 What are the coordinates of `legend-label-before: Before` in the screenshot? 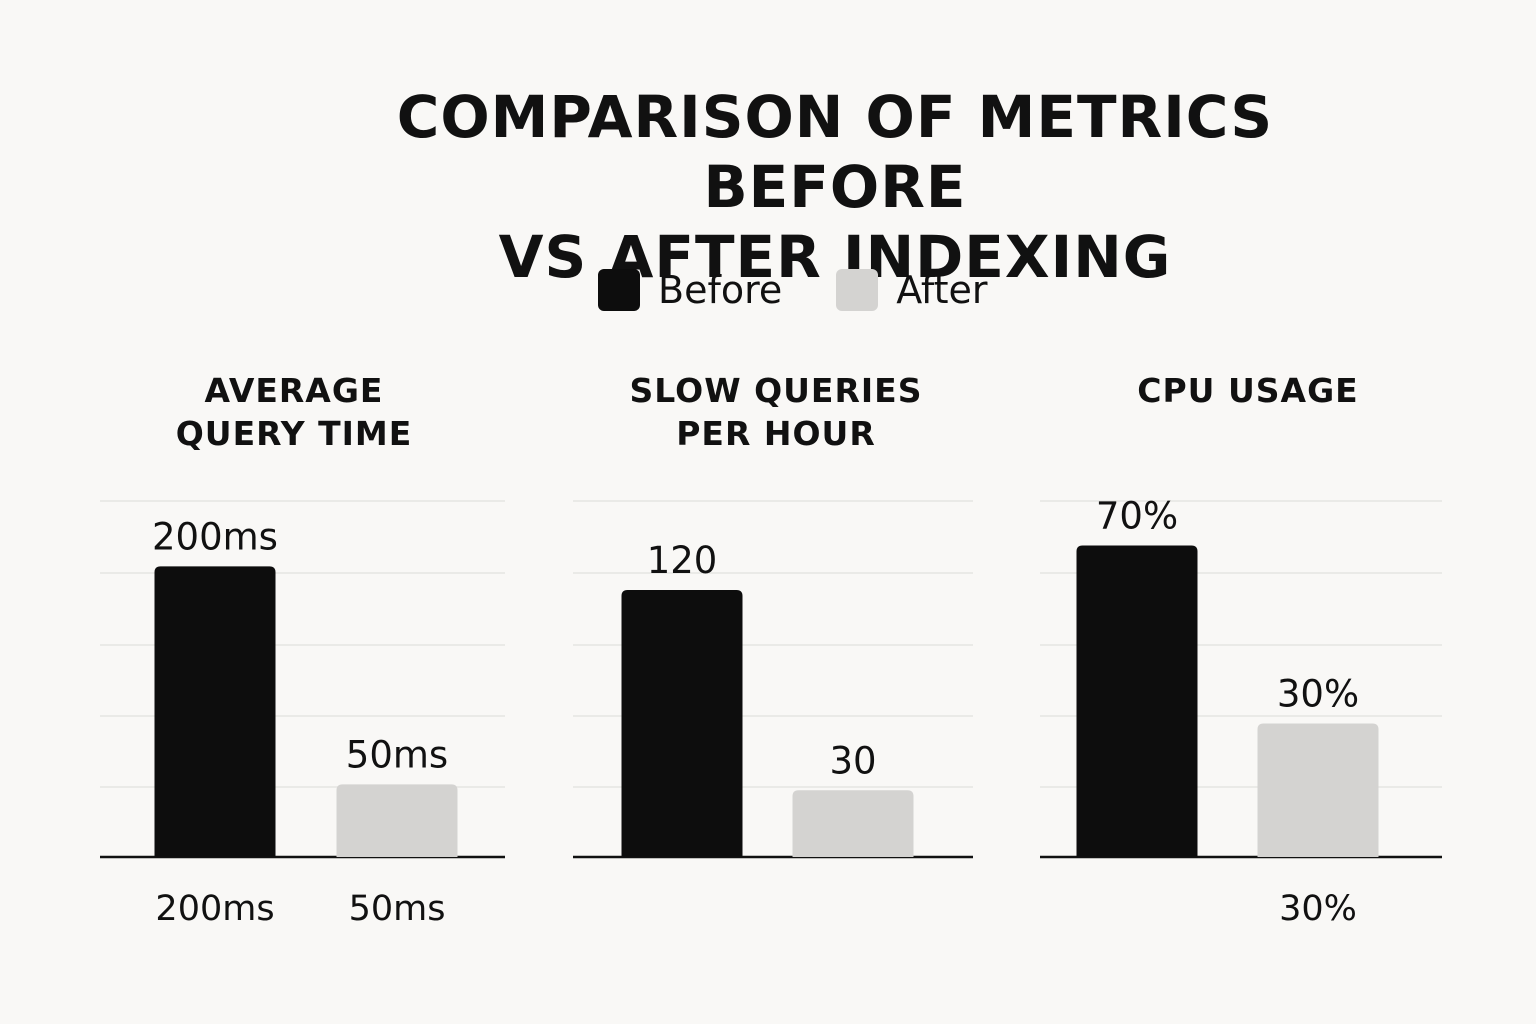 It's located at (720, 290).